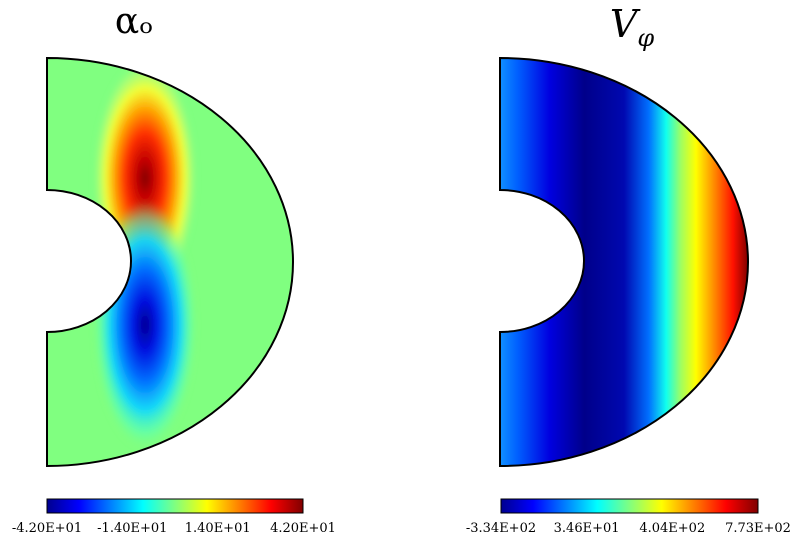  What do you see at coordinates (145, 325) in the screenshot?
I see `alpha-negative-lobe` at bounding box center [145, 325].